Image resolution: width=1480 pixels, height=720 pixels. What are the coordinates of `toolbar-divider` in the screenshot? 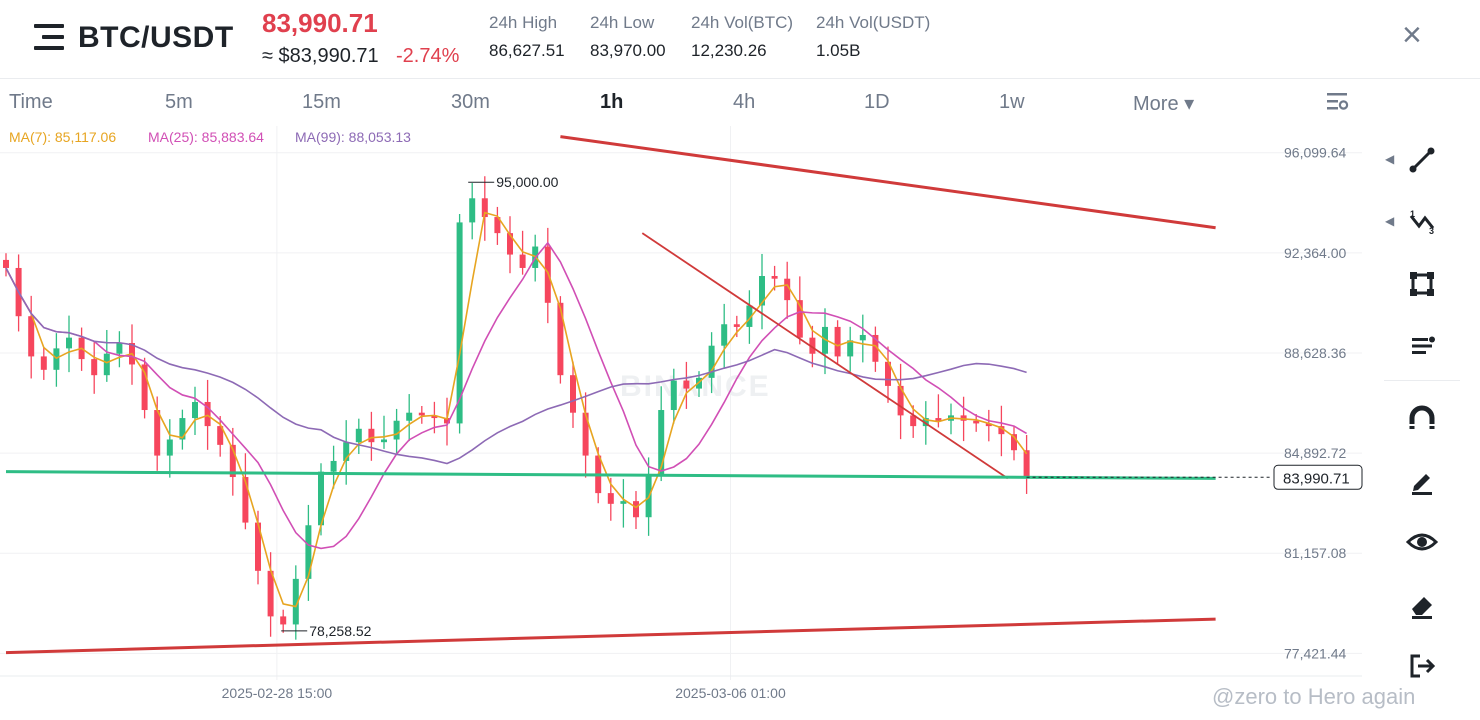 It's located at (1422, 380).